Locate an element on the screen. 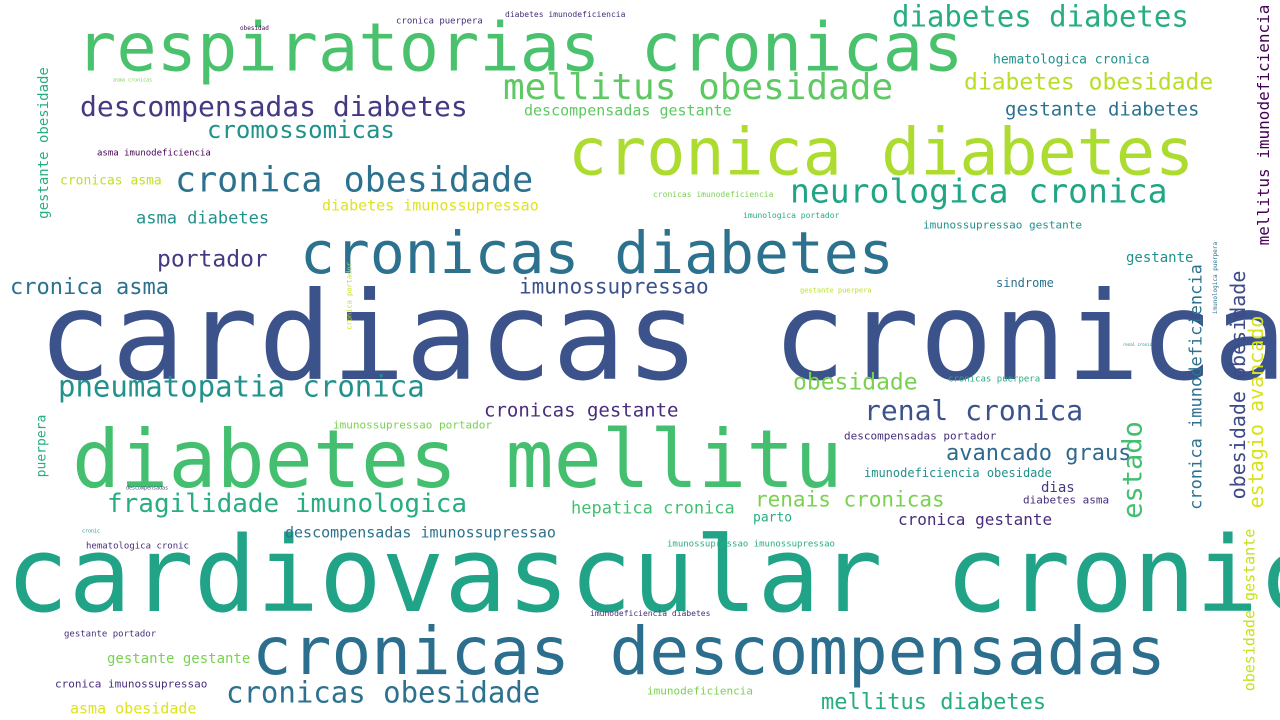  cloud-word: renal cronic is located at coordinates (1137, 344).